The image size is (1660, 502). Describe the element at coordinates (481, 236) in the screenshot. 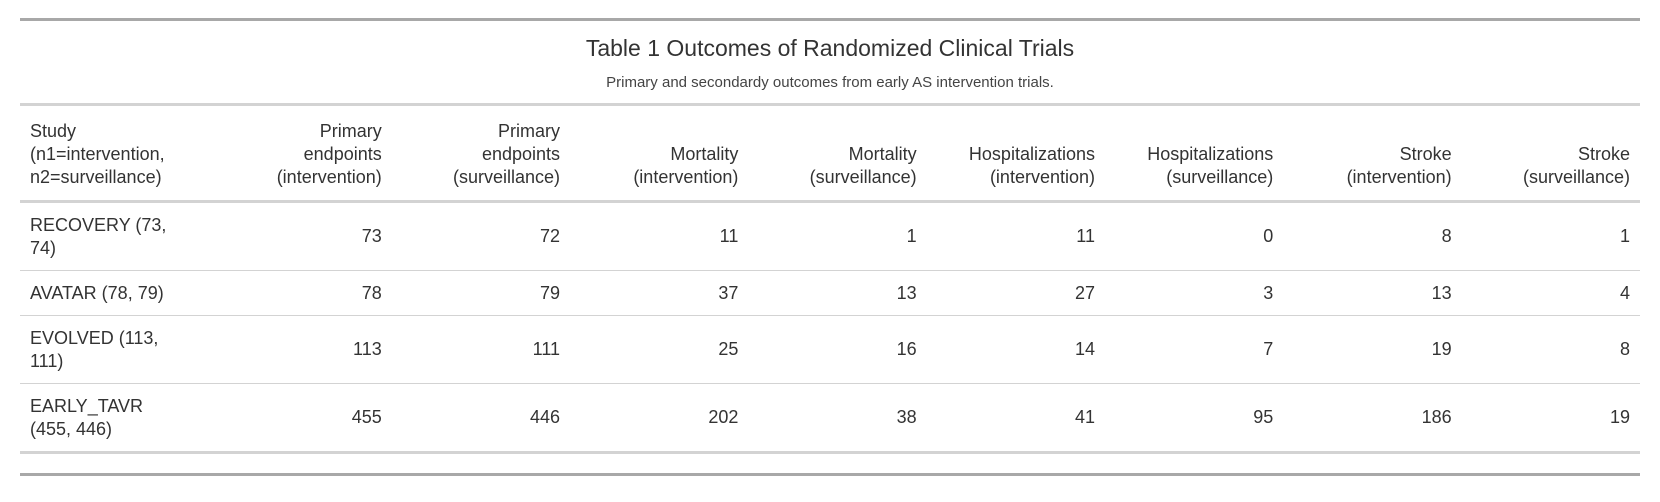

I see `table-cell: 72` at that location.